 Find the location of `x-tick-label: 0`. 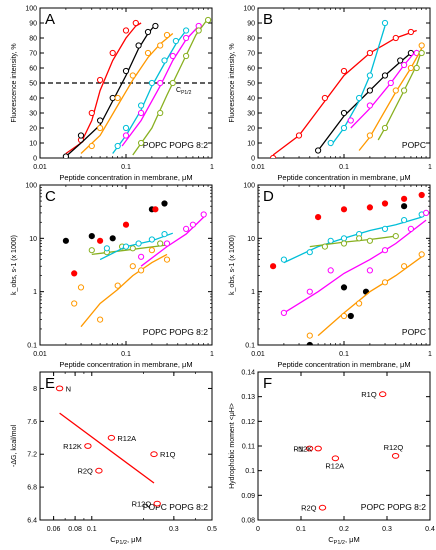

x-tick-label: 0 is located at coordinates (258, 529).